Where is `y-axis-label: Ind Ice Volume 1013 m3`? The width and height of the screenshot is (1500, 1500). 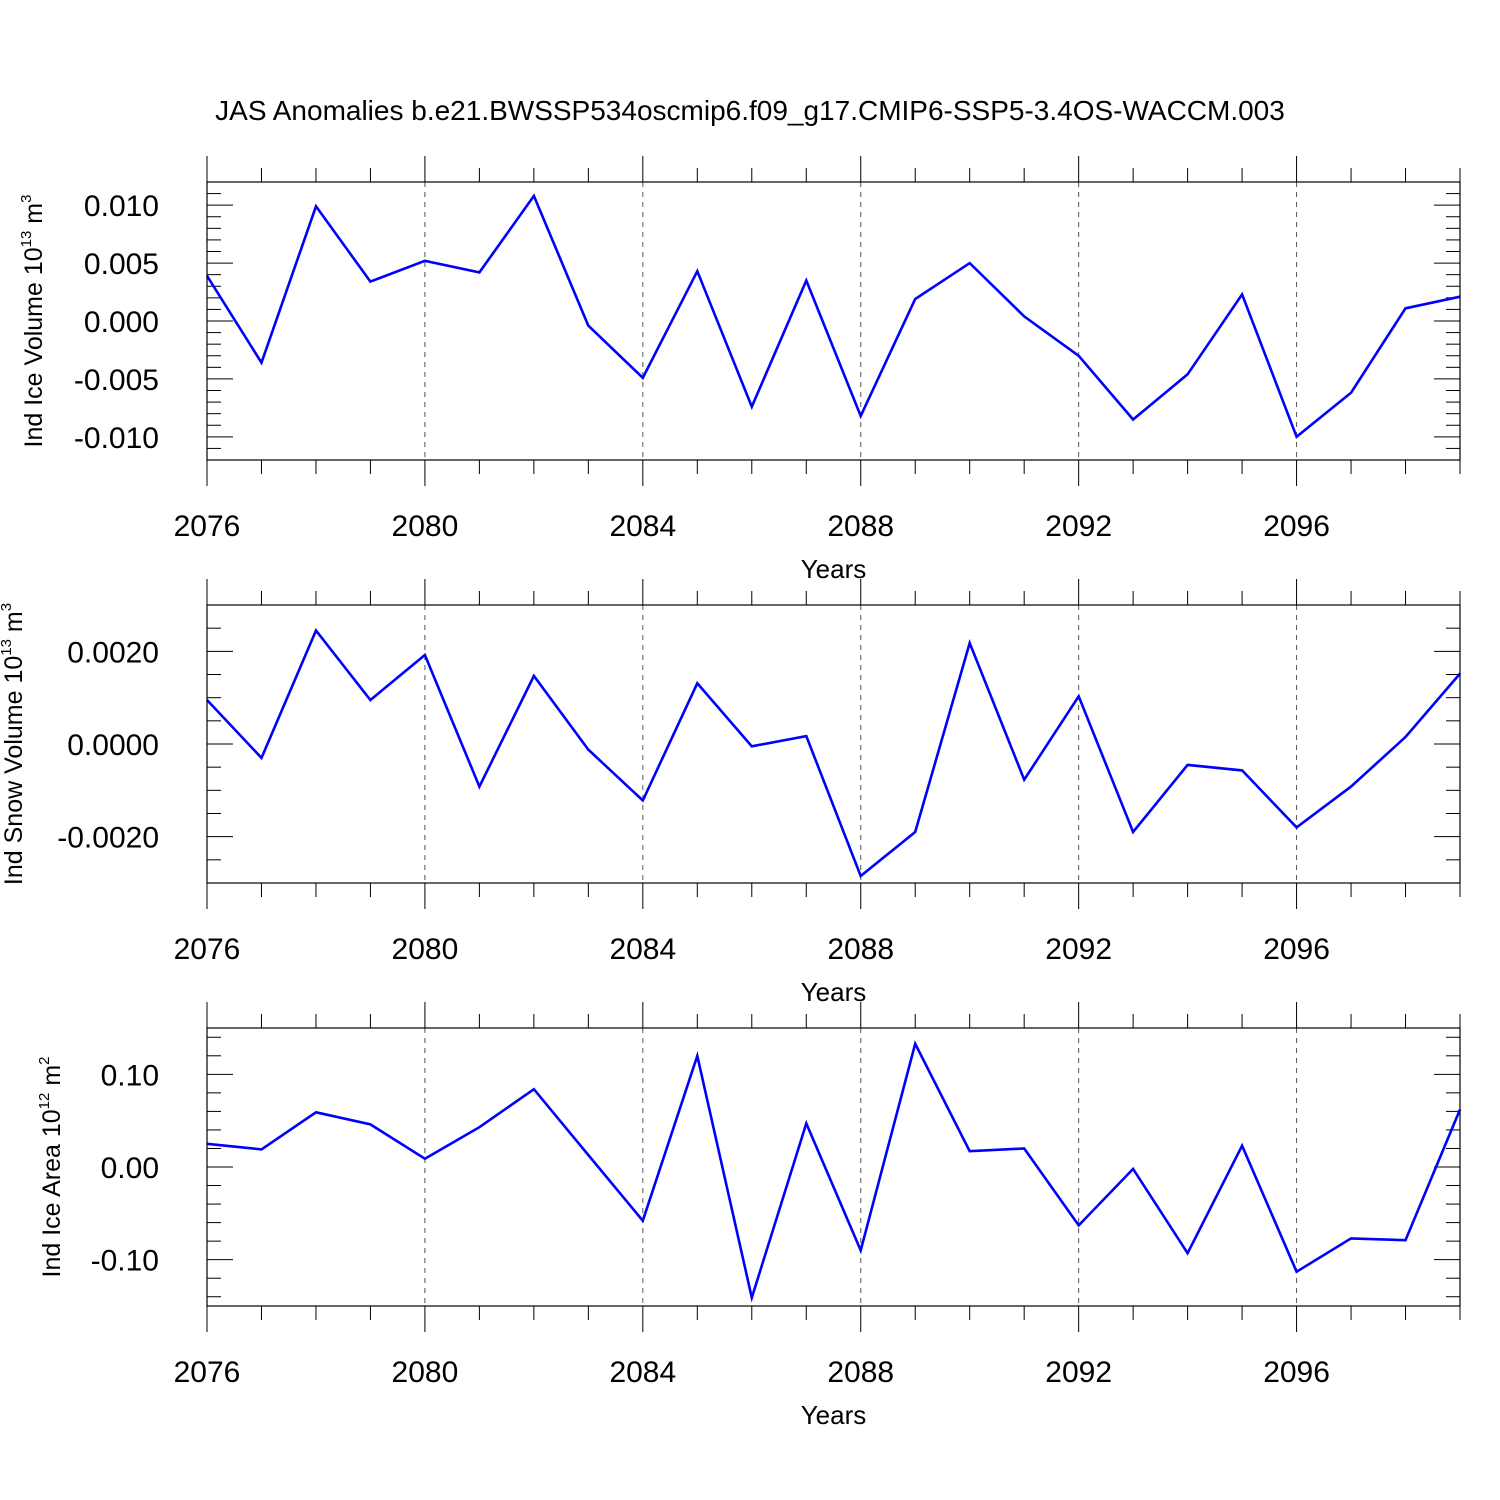
y-axis-label: Ind Ice Volume 1013 m3 is located at coordinates (33, 321).